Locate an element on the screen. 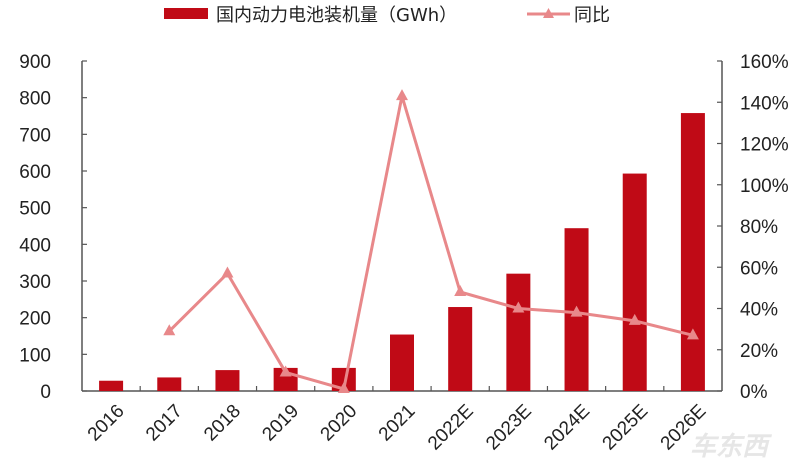 This screenshot has width=800, height=470. left-axis-tick-label: 700 is located at coordinates (35, 135).